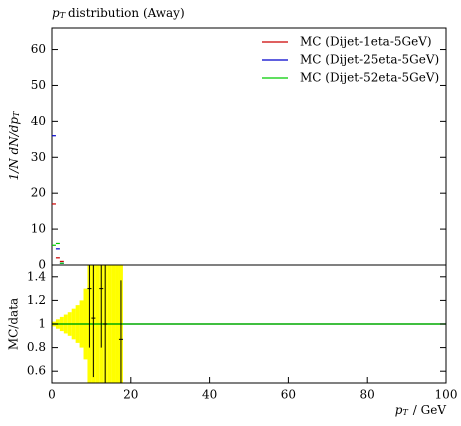 The width and height of the screenshot is (461, 426). I want to click on chart-title: pT distribution (Away), so click(118, 13).